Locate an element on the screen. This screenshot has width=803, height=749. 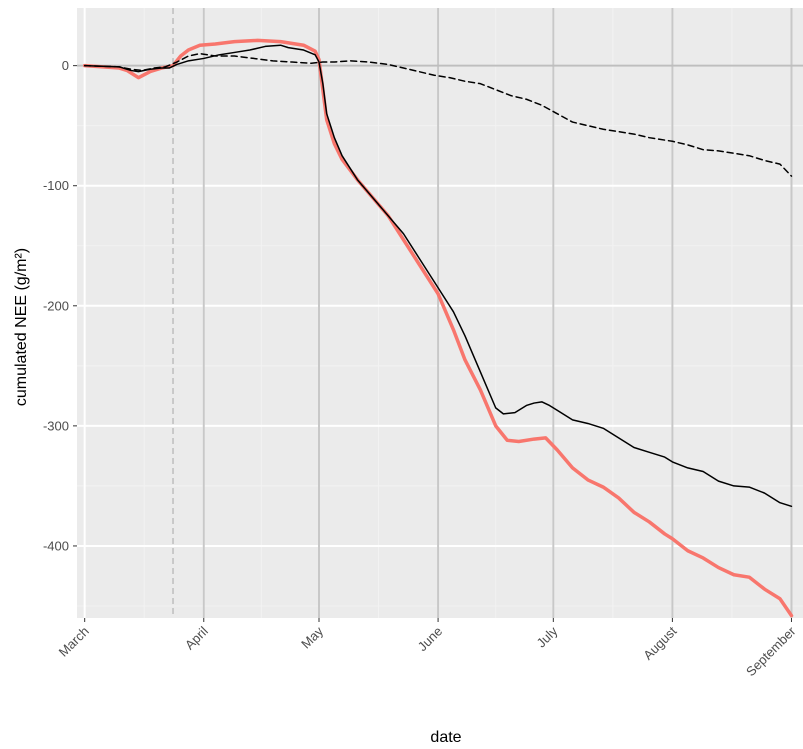
y-axis-ticks: 0 -100 -200 -300 -400 is located at coordinates (60, 305).